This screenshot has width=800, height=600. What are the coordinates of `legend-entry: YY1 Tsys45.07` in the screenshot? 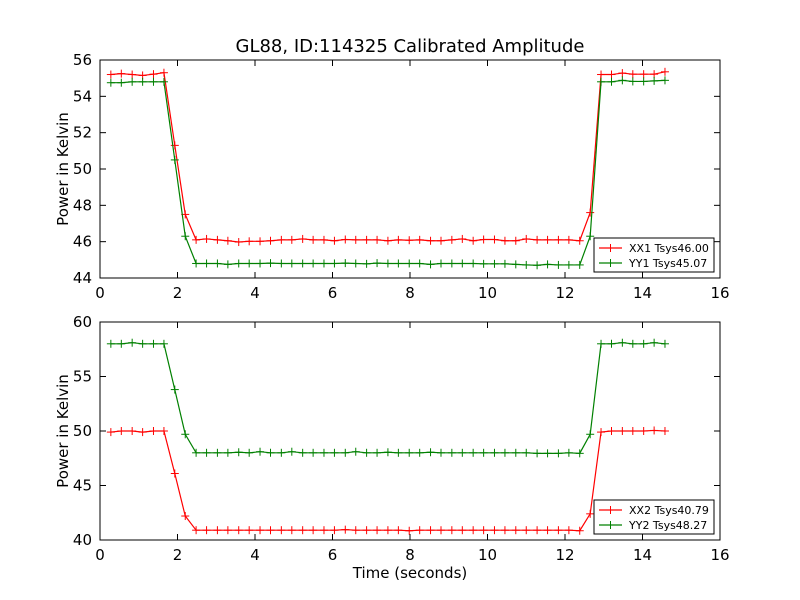 It's located at (653, 263).